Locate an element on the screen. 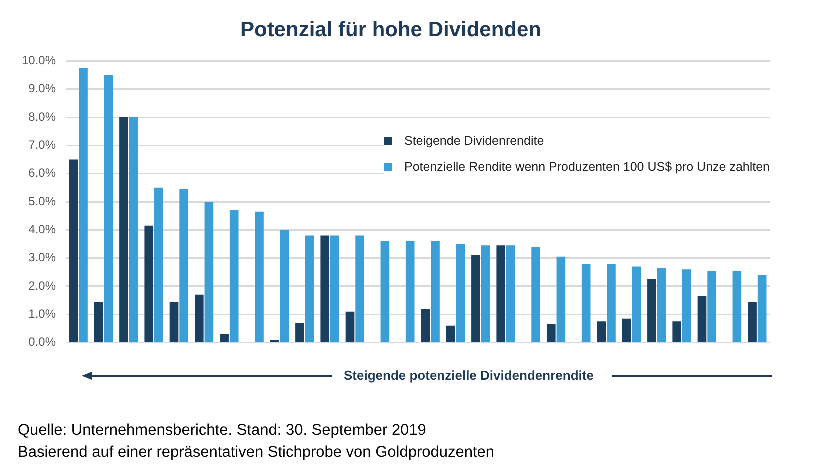 Image resolution: width=818 pixels, height=471 pixels. text: Steigende potenzielle Dividendenrendite is located at coordinates (469, 375).